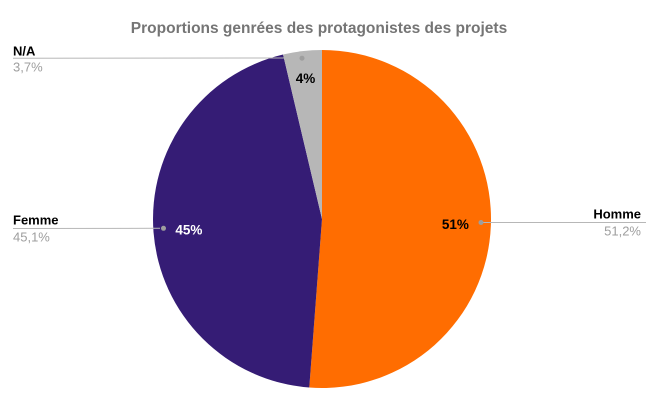 The image size is (648, 402). I want to click on slice-value-label: 45%, so click(188, 229).